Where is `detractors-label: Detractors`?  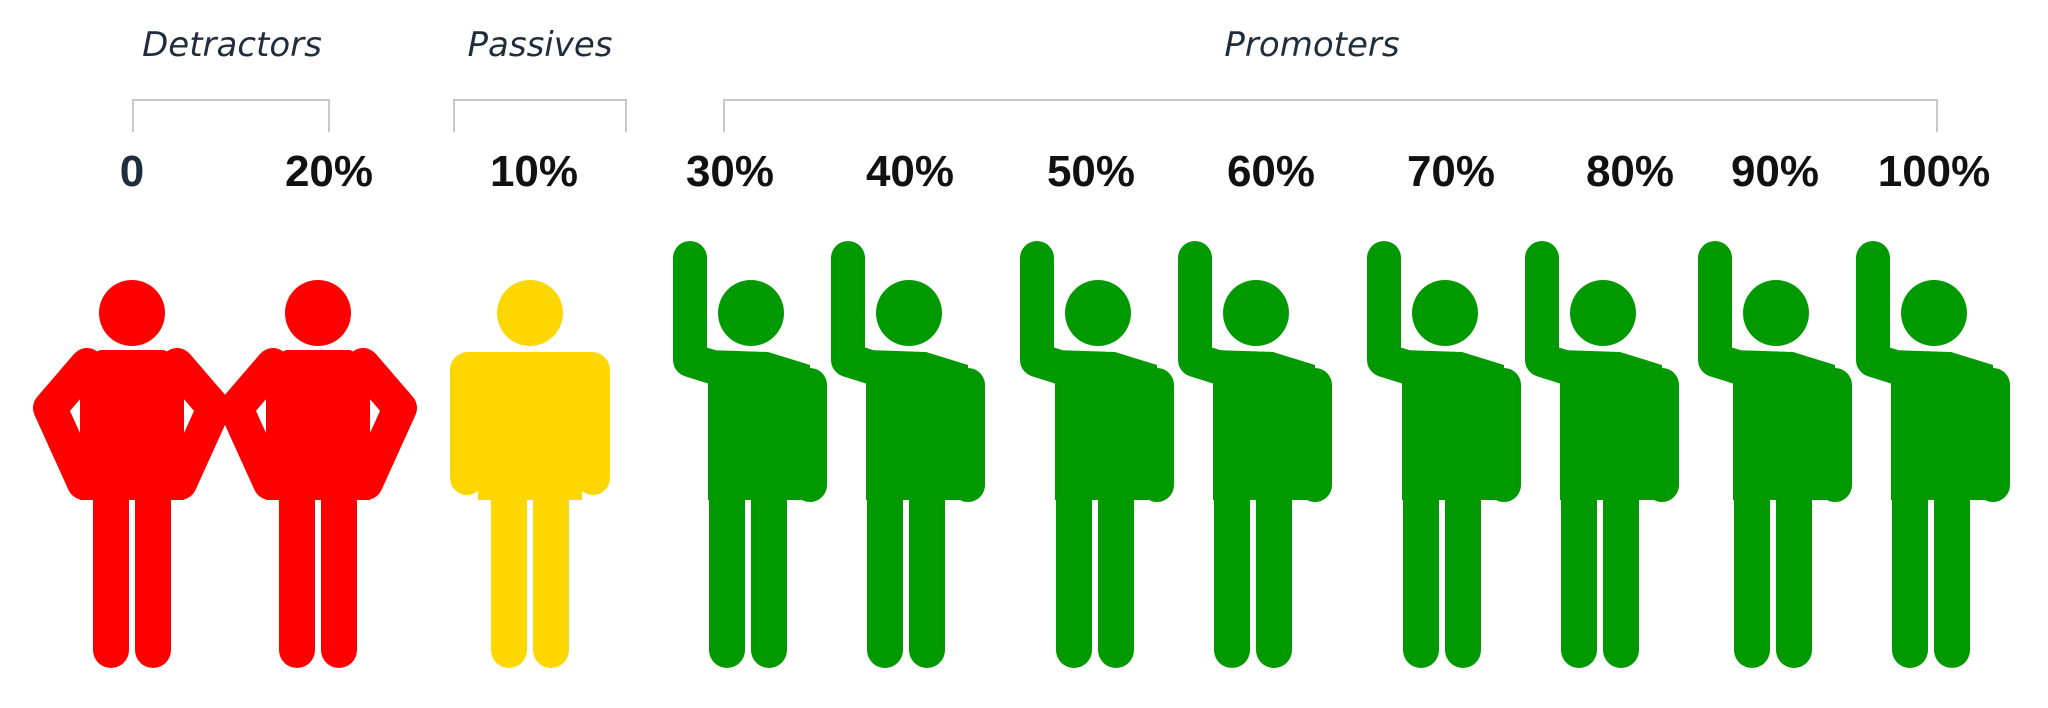
detractors-label: Detractors is located at coordinates (232, 45).